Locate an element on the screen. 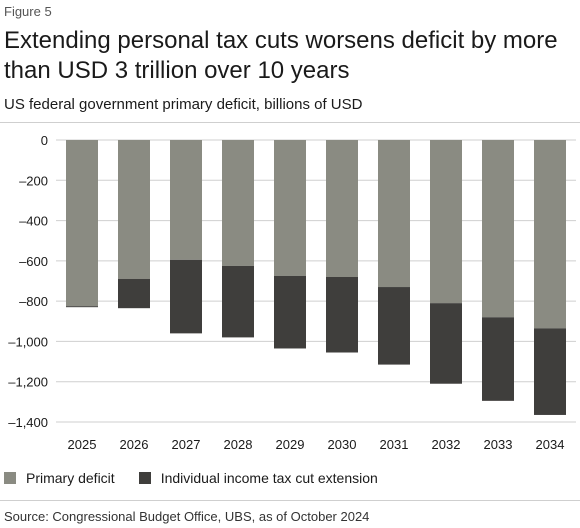 This screenshot has width=580, height=528. legend-swatch-tax-cut-extension is located at coordinates (144, 478).